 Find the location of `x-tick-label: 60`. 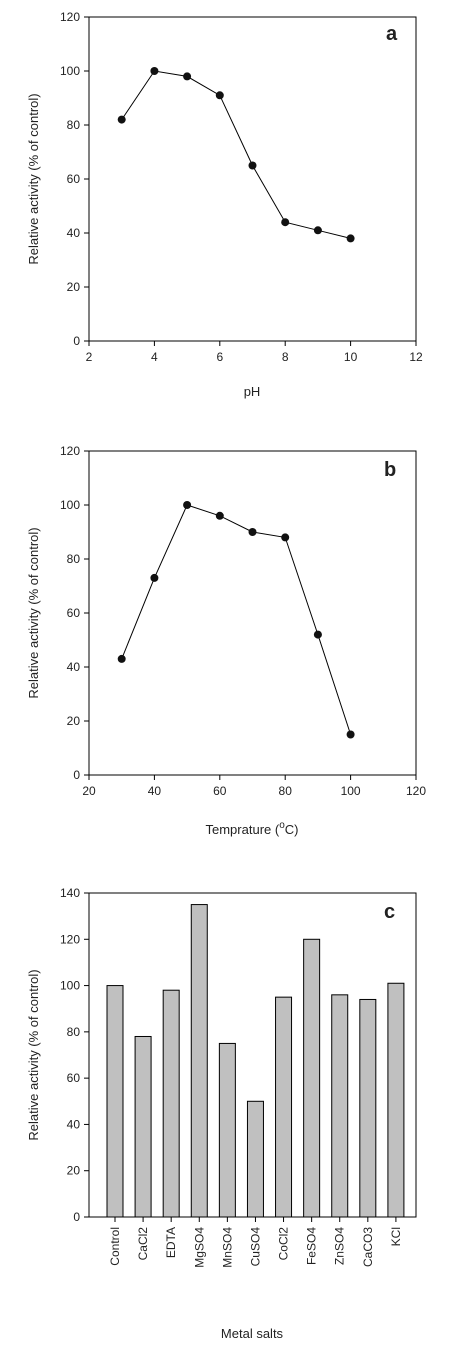

x-tick-label: 60 is located at coordinates (220, 791).